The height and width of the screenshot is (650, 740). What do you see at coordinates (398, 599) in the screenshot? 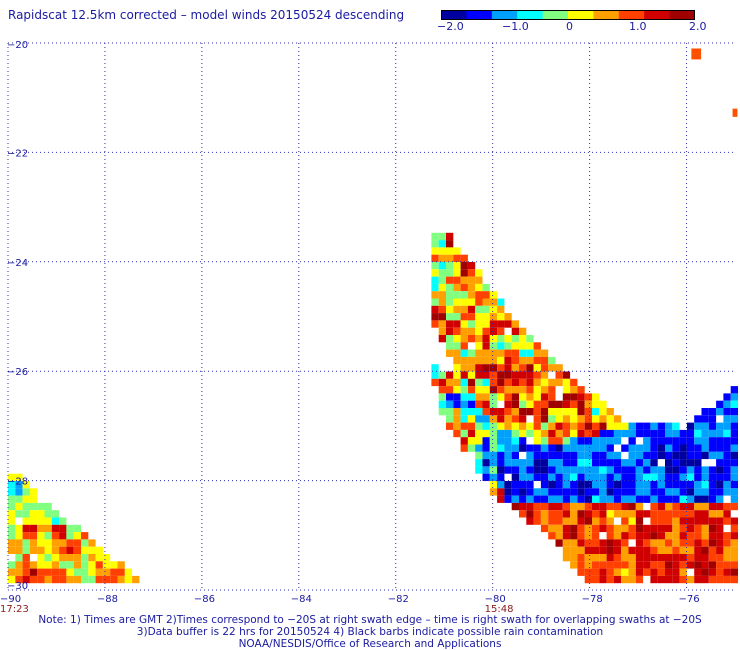
I see `lon-label: −82` at bounding box center [398, 599].